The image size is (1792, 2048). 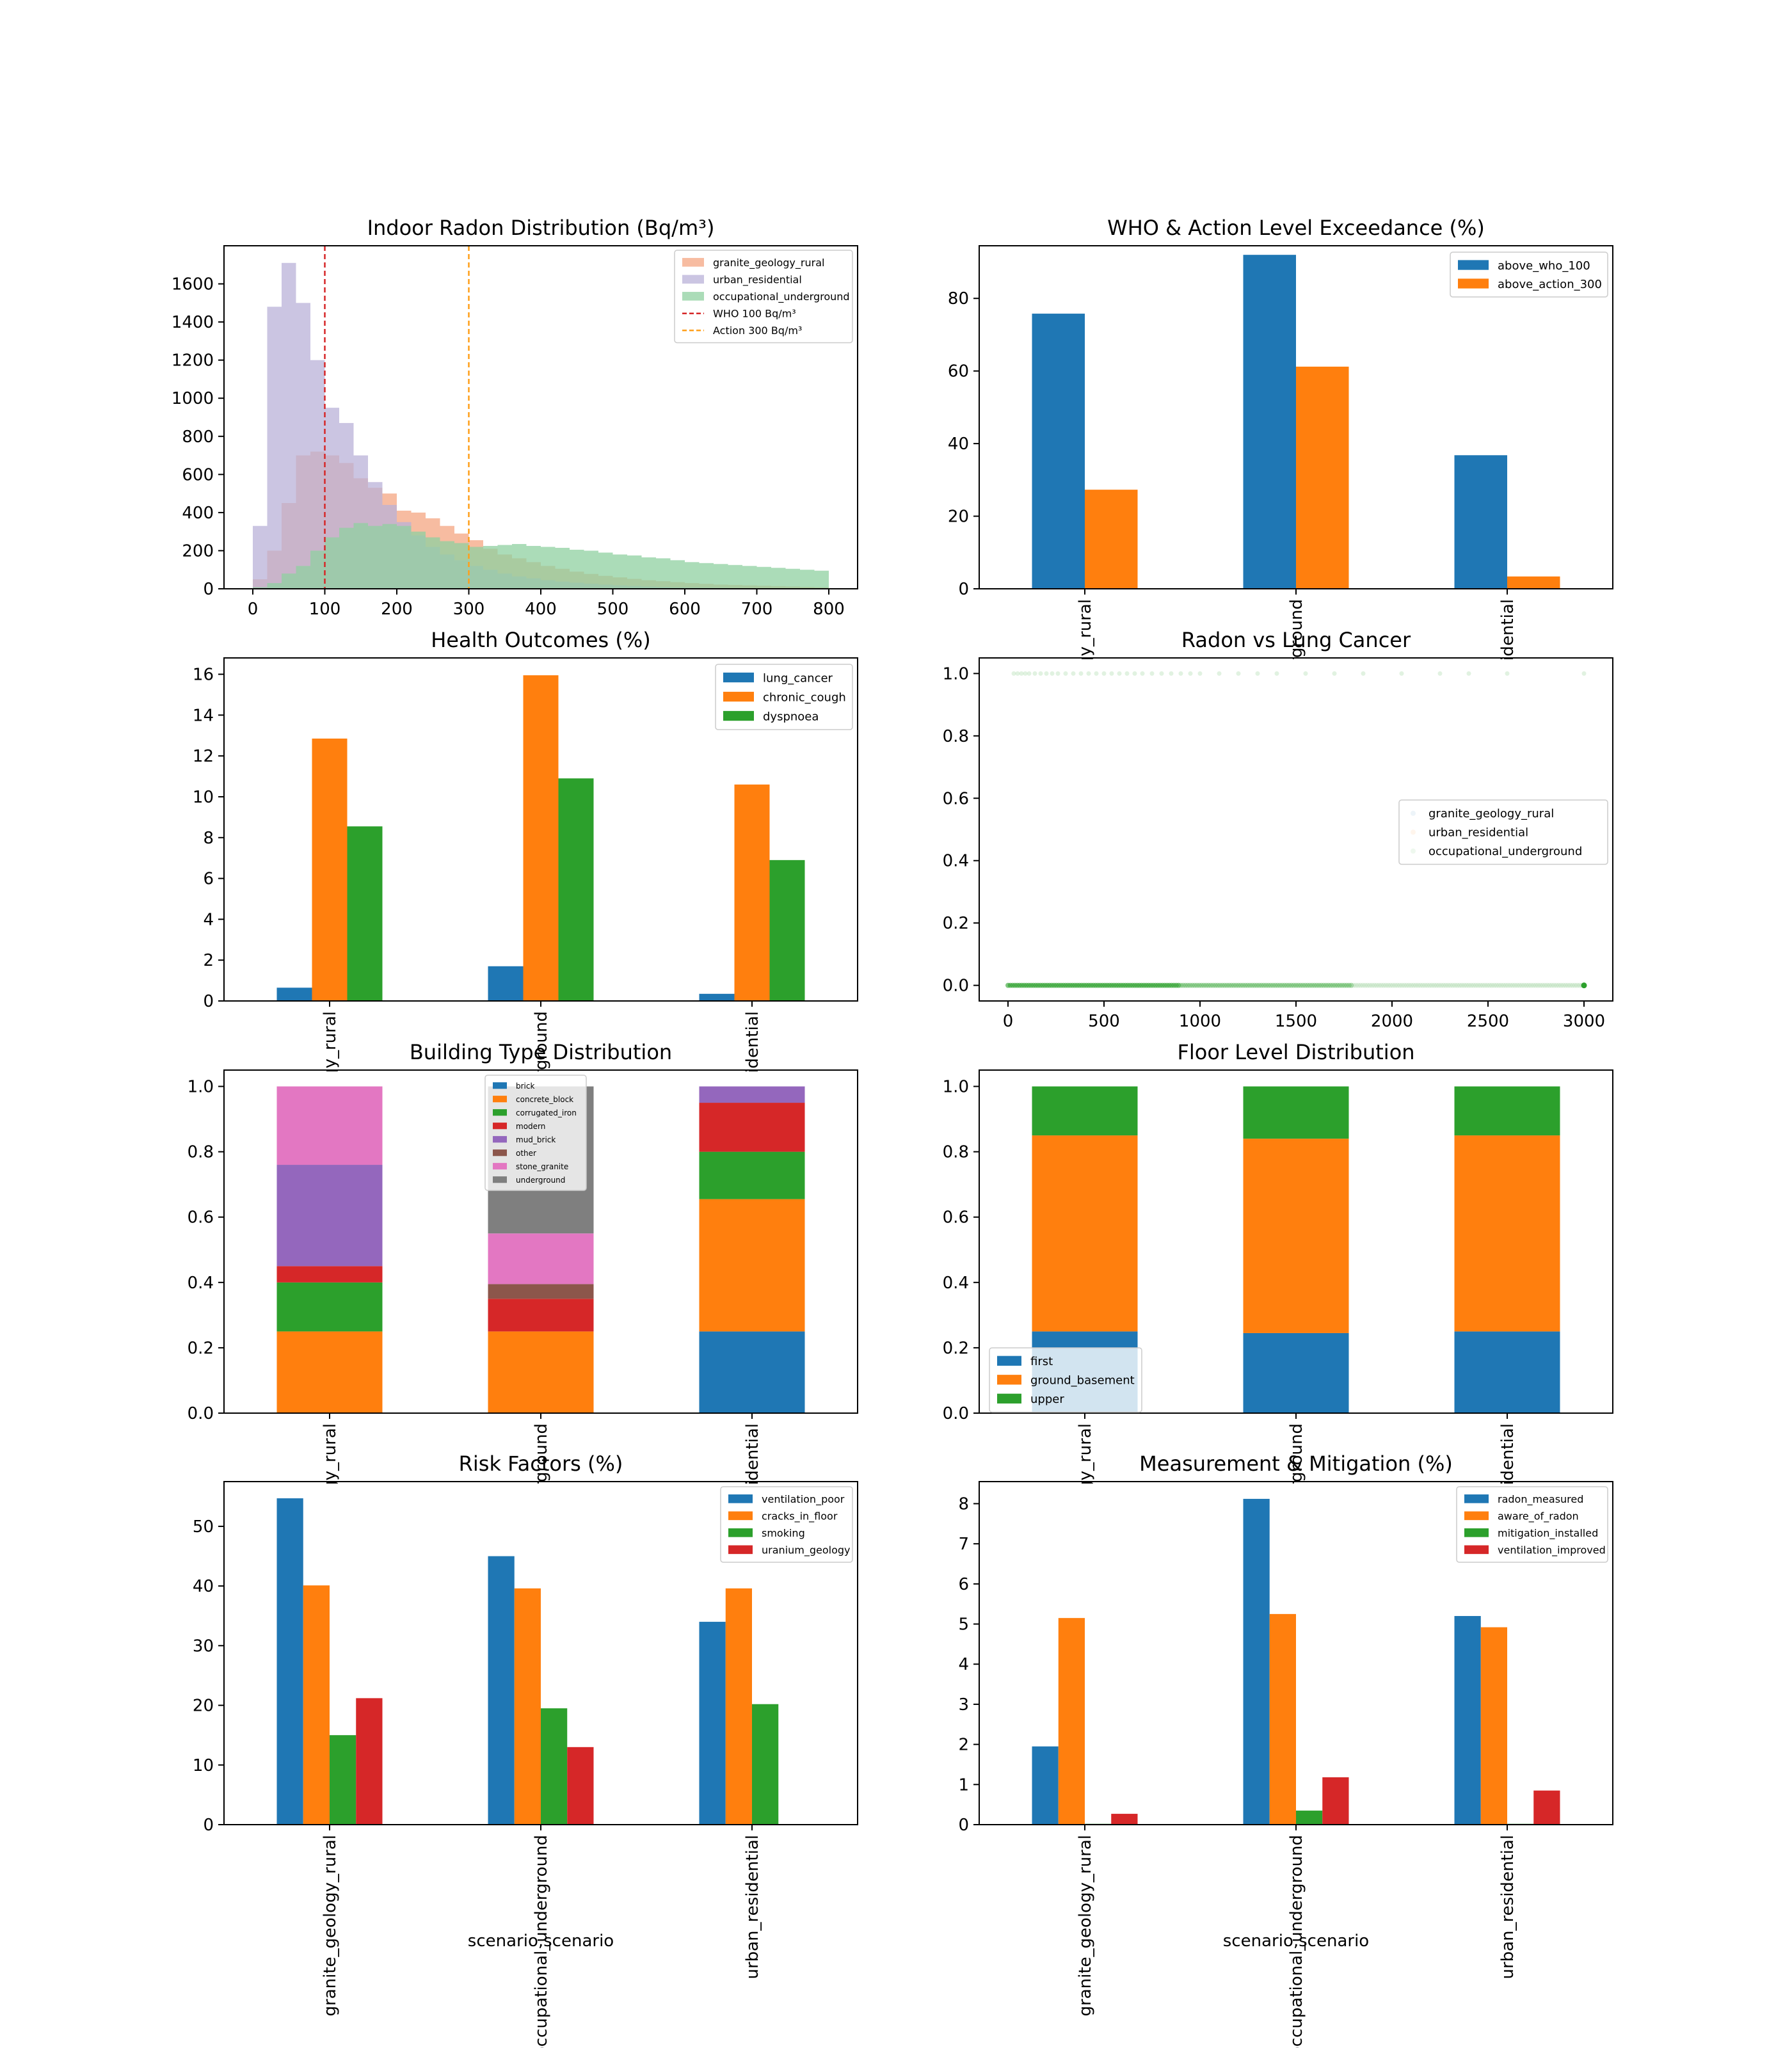 What do you see at coordinates (1507, 1907) in the screenshot?
I see `category-label: urban_residential` at bounding box center [1507, 1907].